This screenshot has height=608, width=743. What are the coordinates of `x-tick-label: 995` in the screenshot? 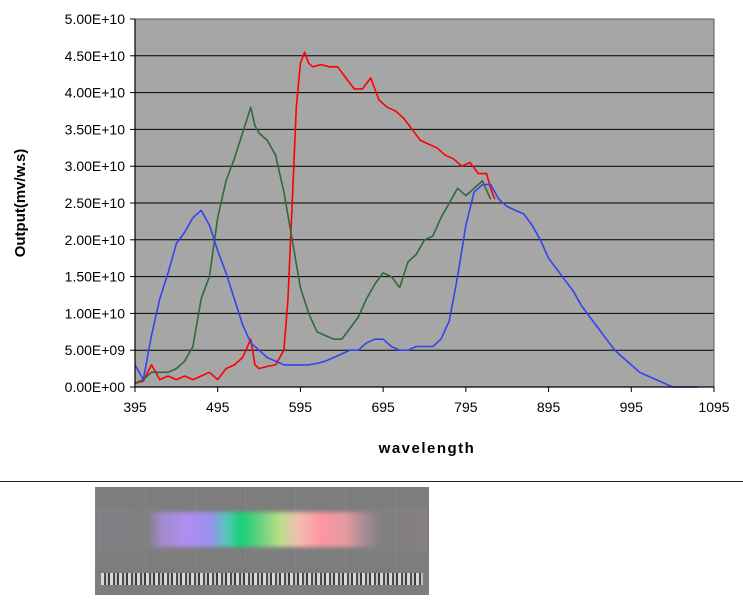 It's located at (632, 407).